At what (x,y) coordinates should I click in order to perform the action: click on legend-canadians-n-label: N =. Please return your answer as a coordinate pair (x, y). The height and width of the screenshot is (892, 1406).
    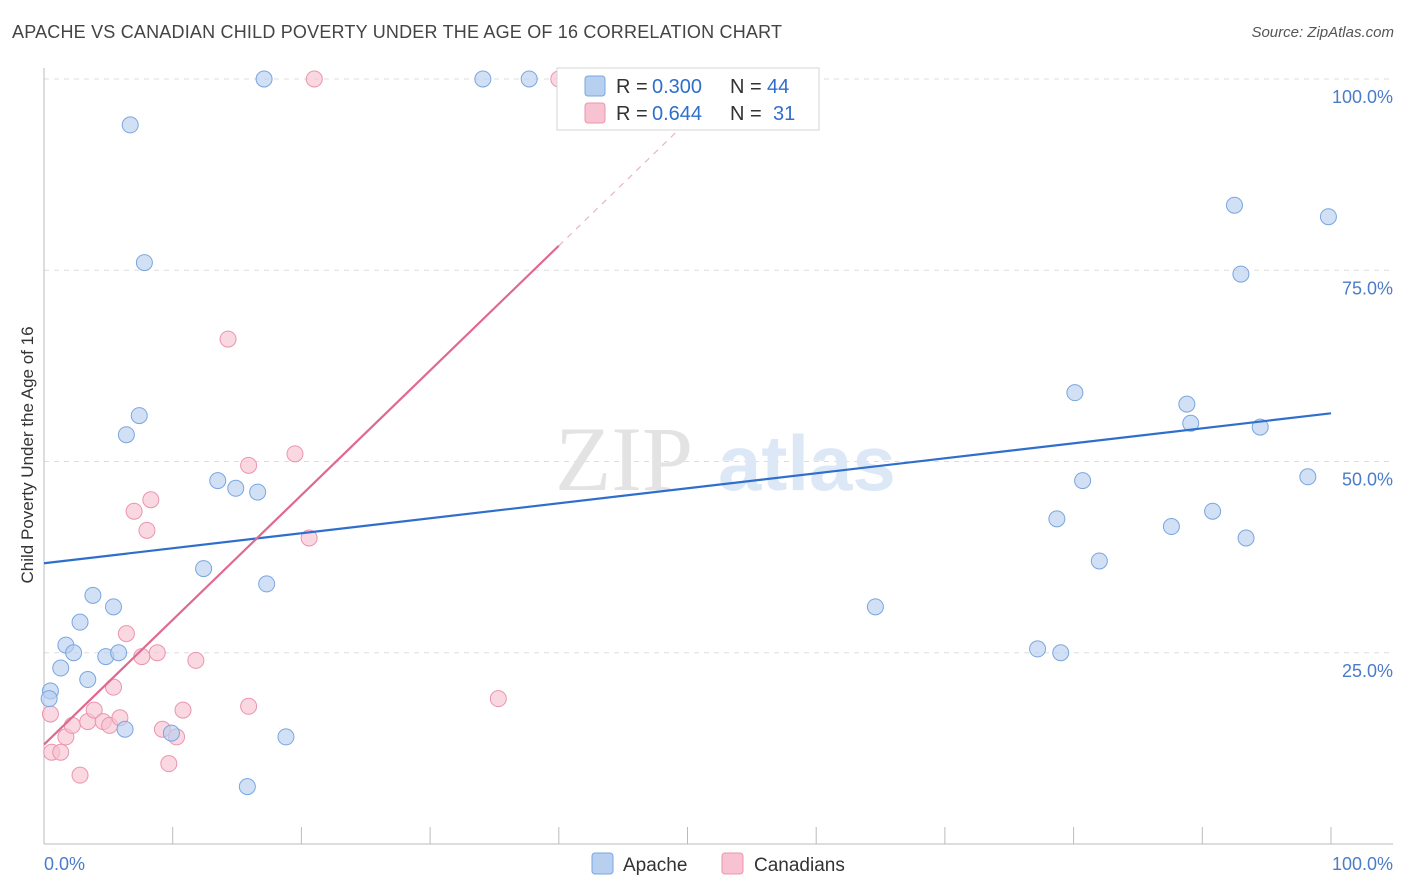
    Looking at the image, I should click on (746, 114).